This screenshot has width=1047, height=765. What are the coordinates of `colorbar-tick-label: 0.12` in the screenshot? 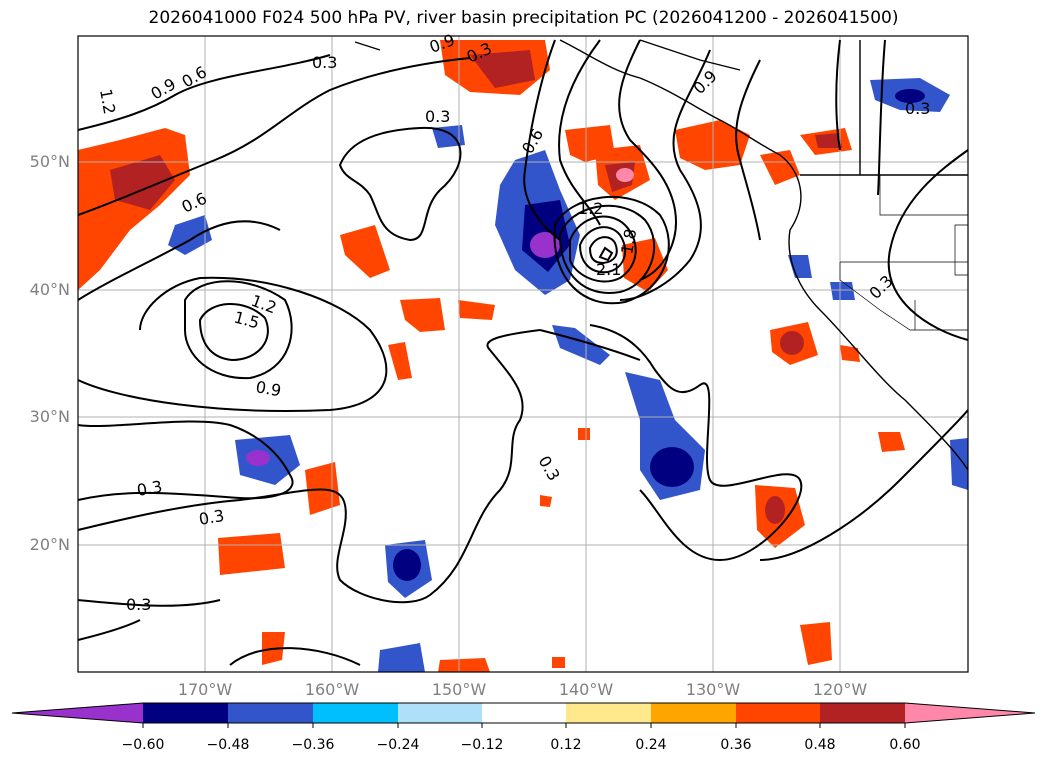 It's located at (566, 745).